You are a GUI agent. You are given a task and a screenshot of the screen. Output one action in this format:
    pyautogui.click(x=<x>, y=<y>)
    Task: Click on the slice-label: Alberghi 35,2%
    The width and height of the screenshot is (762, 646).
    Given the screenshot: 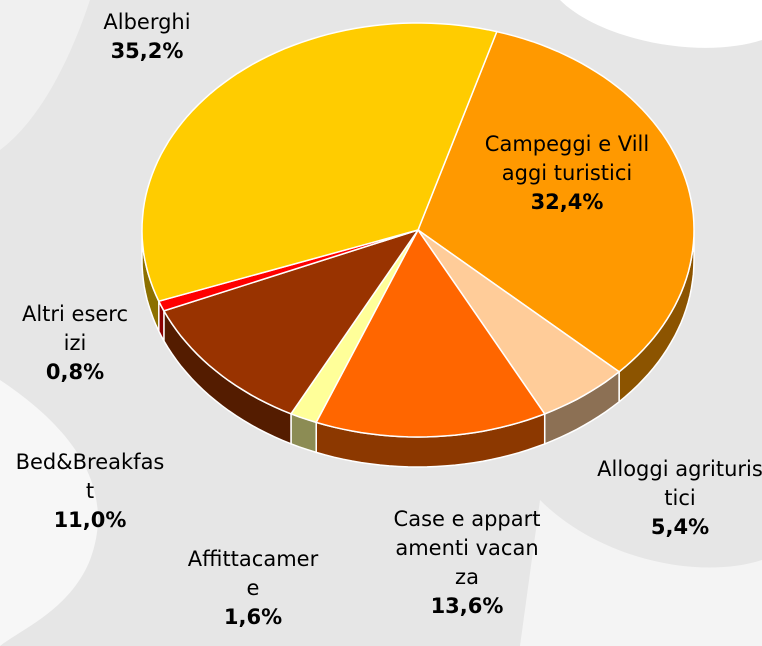 What is the action you would take?
    pyautogui.click(x=147, y=37)
    